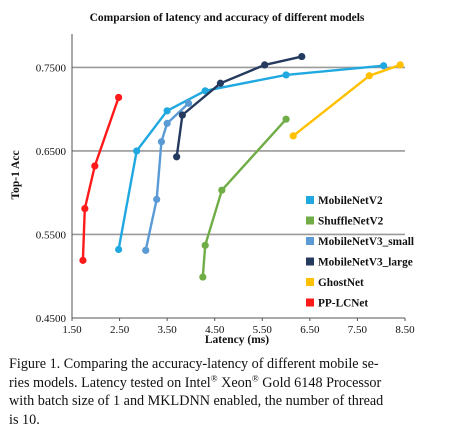 The height and width of the screenshot is (446, 452). Describe the element at coordinates (255, 377) in the screenshot. I see `registered-mark-xeon: ®` at that location.